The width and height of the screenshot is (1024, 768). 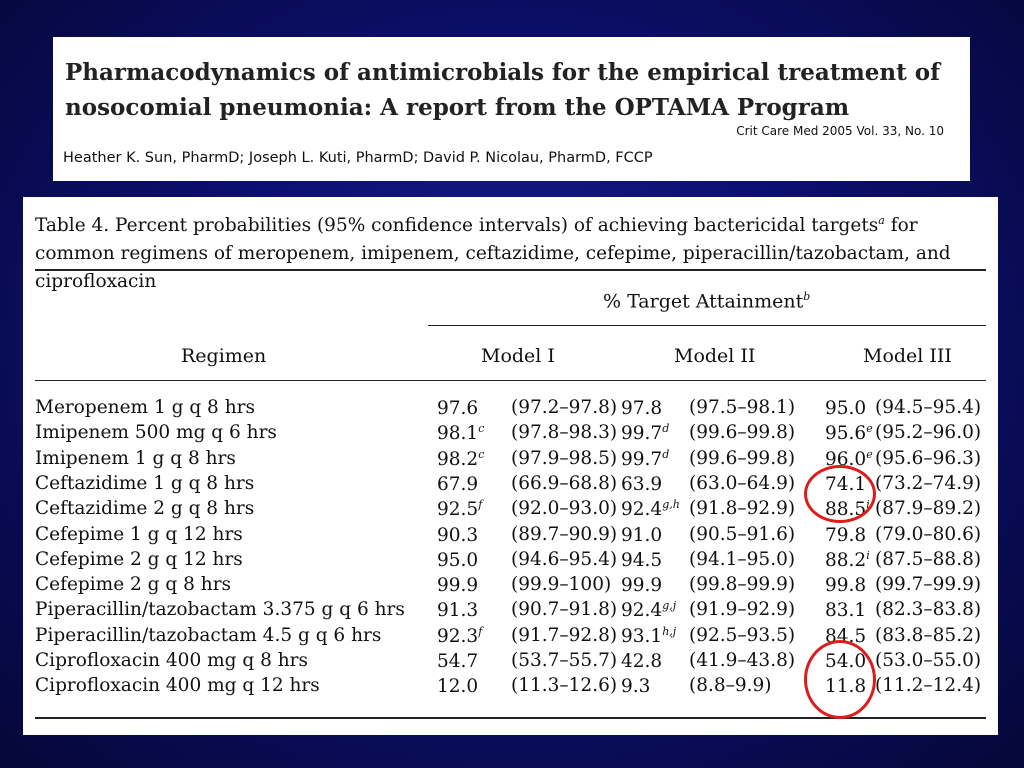 I want to click on target-attainment-header: % Target Attainmentb, so click(x=707, y=301).